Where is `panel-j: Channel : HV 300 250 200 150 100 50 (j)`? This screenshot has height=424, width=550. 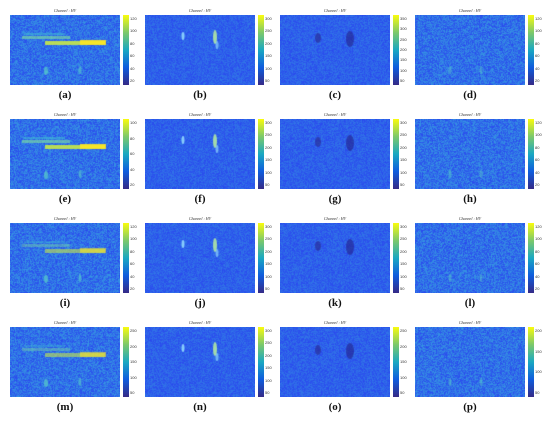
panel-j: Channel : HV 300 250 200 150 100 50 (j) is located at coordinates (209, 268).